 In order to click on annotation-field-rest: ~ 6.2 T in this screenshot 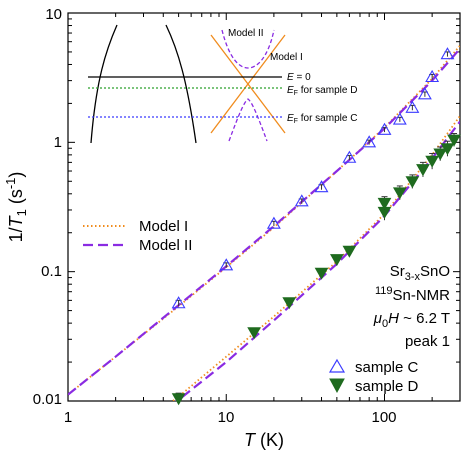, I will do `click(424, 318)`.